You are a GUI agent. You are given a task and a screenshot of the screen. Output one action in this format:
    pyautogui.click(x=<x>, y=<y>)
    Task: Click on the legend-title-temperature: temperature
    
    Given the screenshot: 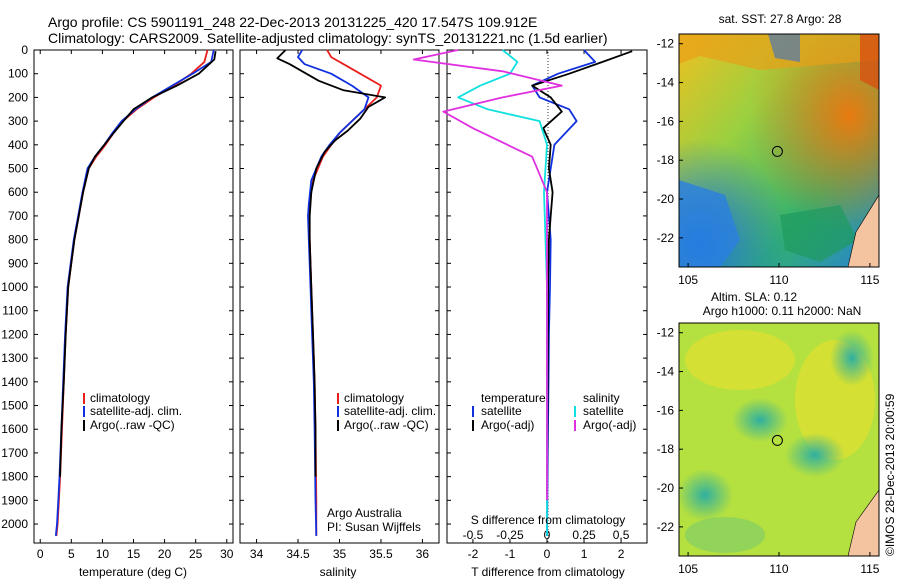 What is the action you would take?
    pyautogui.click(x=513, y=398)
    